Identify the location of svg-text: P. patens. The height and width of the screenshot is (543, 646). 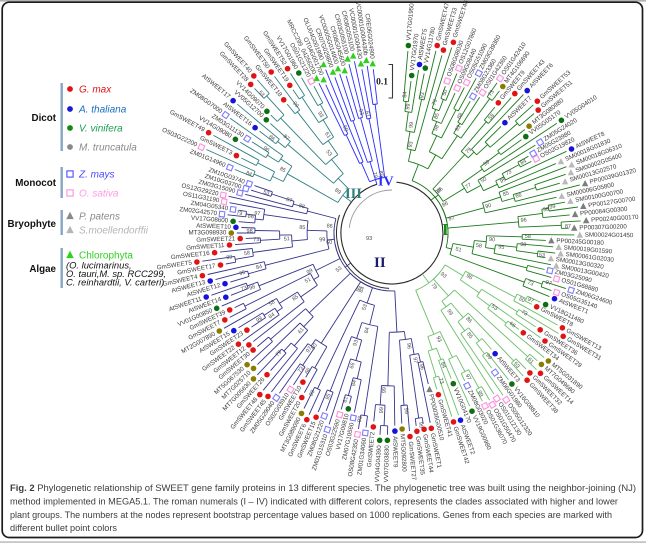
(99, 217).